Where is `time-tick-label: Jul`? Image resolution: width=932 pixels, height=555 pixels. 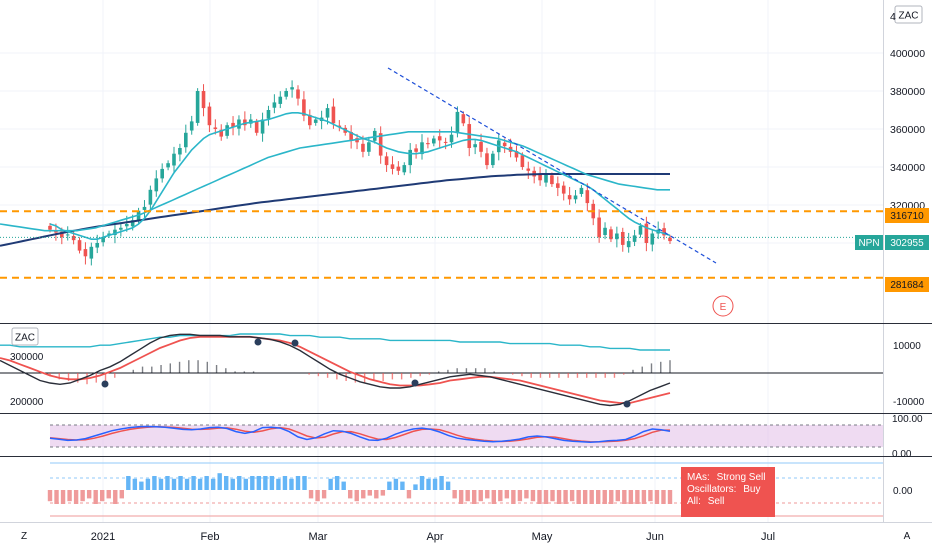
time-tick-label: Jul is located at coordinates (768, 537).